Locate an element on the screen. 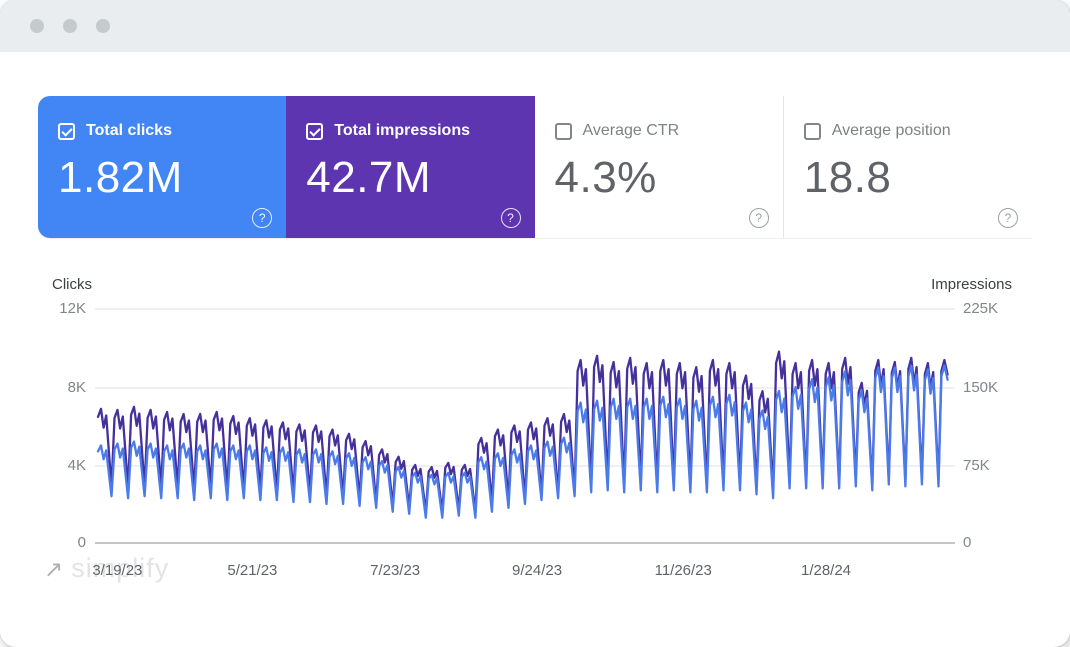 The image size is (1070, 647). metric-card-average-ctr: Average CTR 4.3% ? is located at coordinates (658, 167).